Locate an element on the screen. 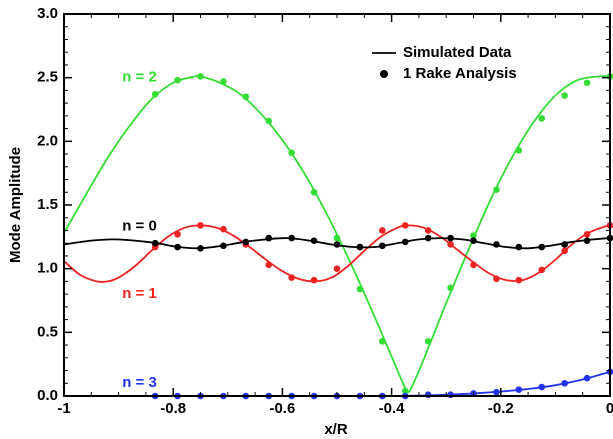 The width and height of the screenshot is (613, 439). series-label-n-0: n = 0 is located at coordinates (139, 226).